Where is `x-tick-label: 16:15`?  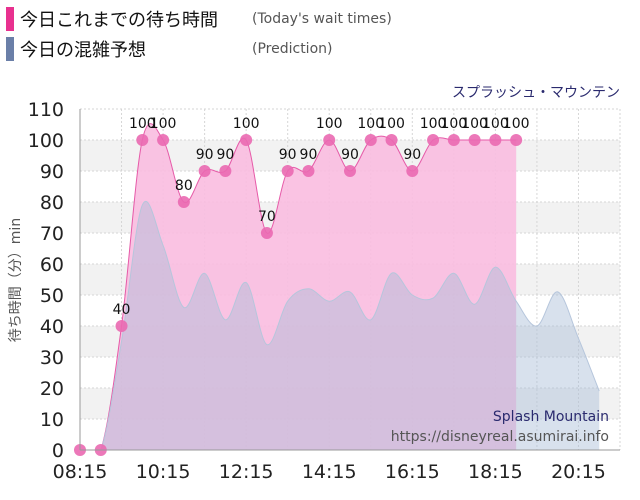
x-tick-label: 16:15 is located at coordinates (412, 472).